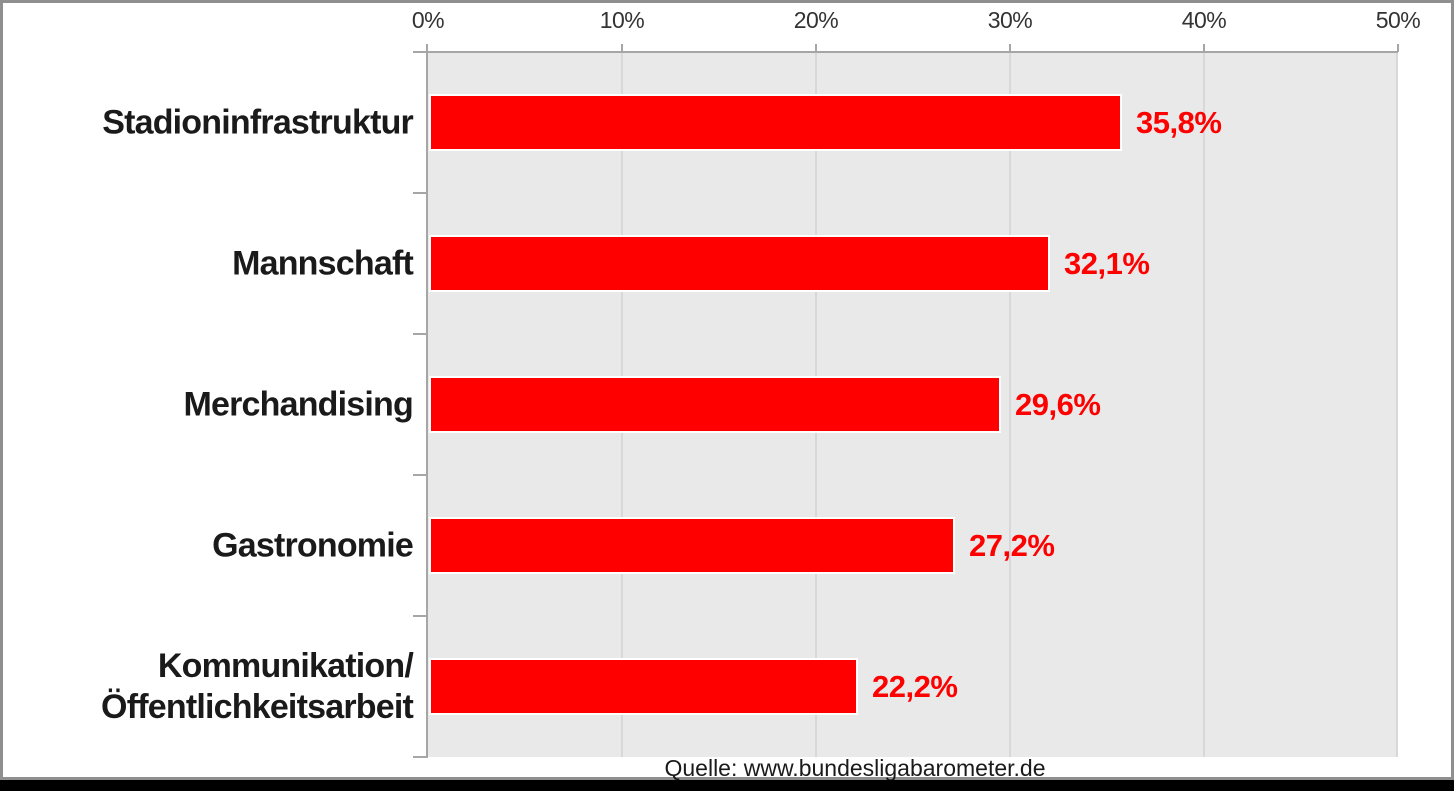 The image size is (1454, 791). What do you see at coordinates (1107, 263) in the screenshot?
I see `value-label: 32,1%` at bounding box center [1107, 263].